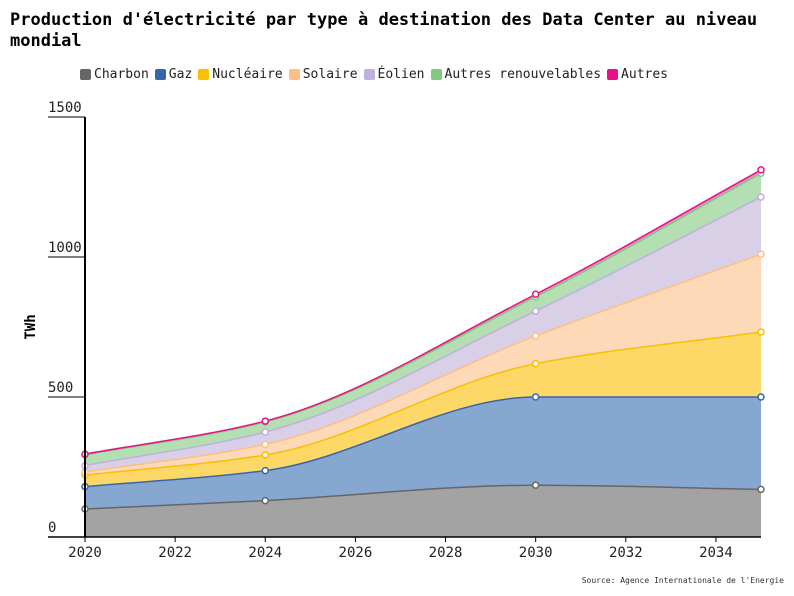 The width and height of the screenshot is (794, 596). What do you see at coordinates (65, 248) in the screenshot?
I see `y-tick-label: 1000` at bounding box center [65, 248].